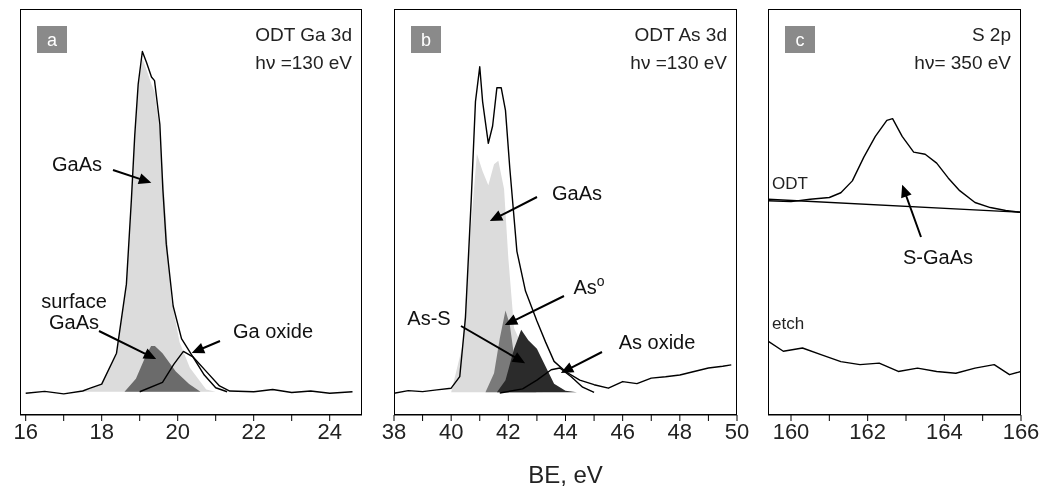 The width and height of the screenshot is (1052, 493). What do you see at coordinates (508, 431) in the screenshot?
I see `x-tick-label: 42` at bounding box center [508, 431].